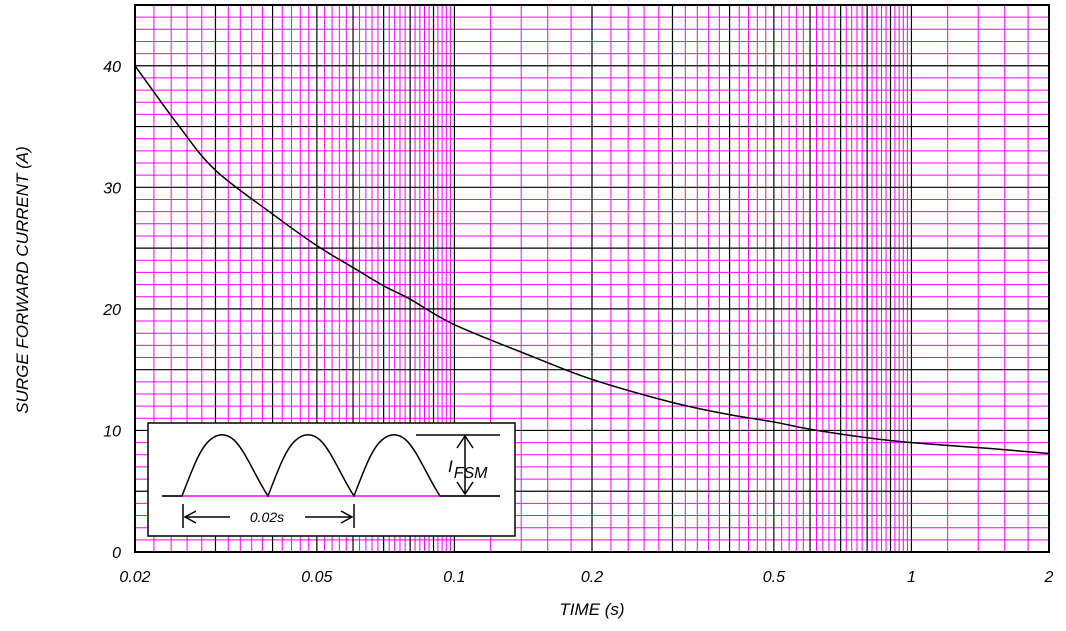 Image resolution: width=1066 pixels, height=631 pixels. What do you see at coordinates (465, 488) in the screenshot?
I see `arrow-down-icon` at bounding box center [465, 488].